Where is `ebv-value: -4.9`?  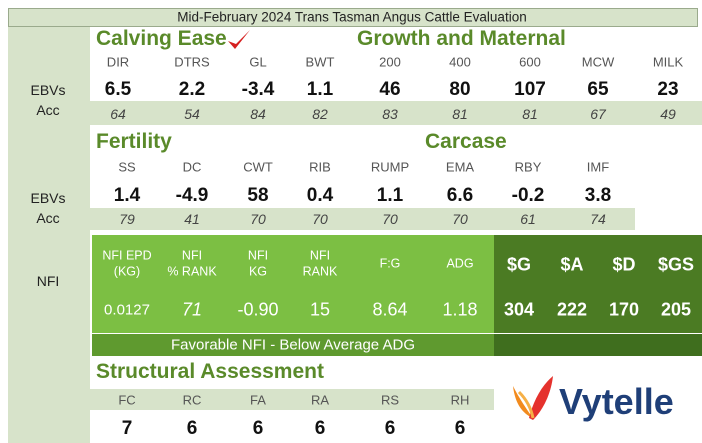
ebv-value: -4.9 is located at coordinates (192, 195).